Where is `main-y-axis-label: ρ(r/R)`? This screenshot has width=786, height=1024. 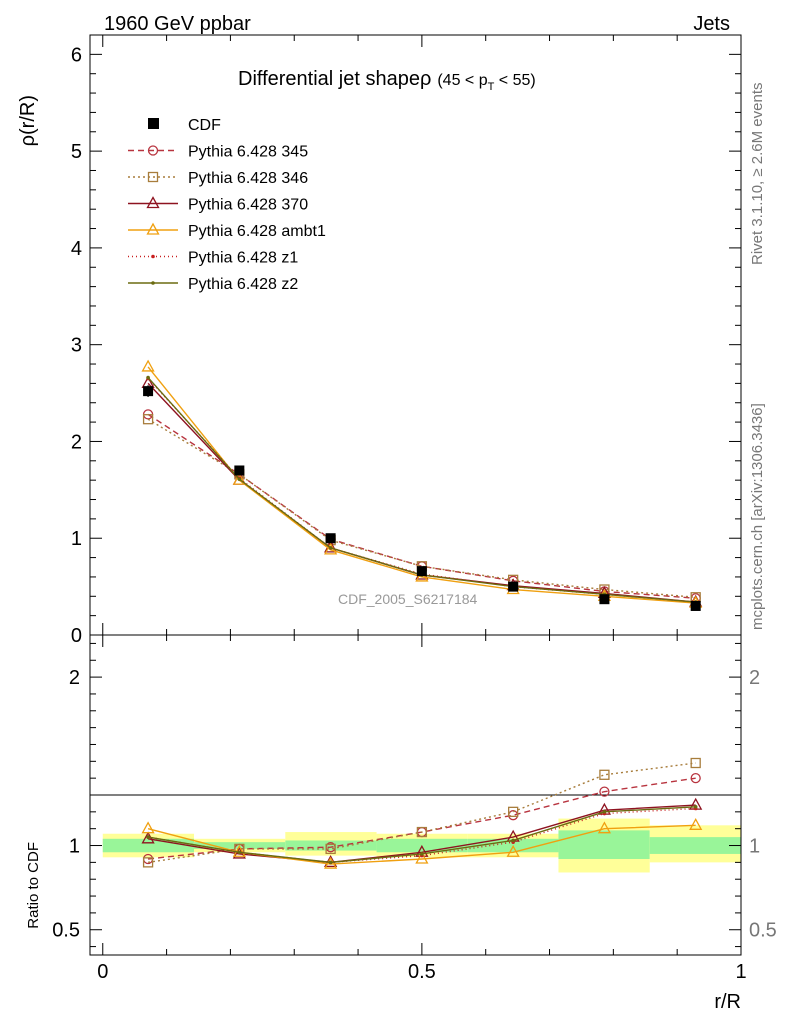 main-y-axis-label: ρ(r/R) is located at coordinates (28, 120).